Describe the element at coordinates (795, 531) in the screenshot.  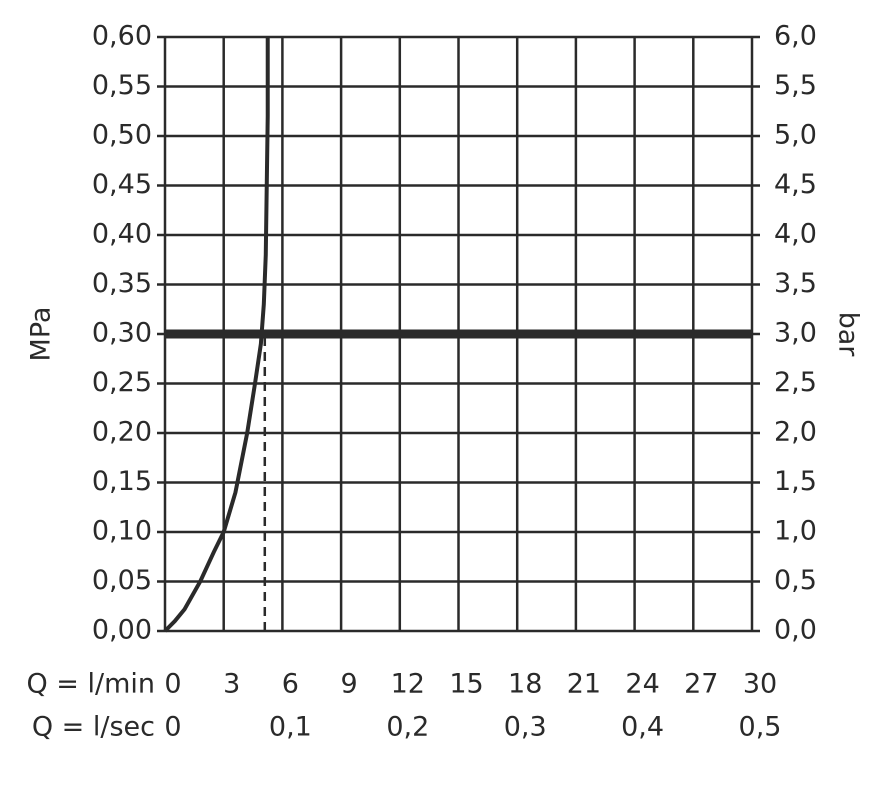
I see `y2-tick-label: 1,0` at that location.